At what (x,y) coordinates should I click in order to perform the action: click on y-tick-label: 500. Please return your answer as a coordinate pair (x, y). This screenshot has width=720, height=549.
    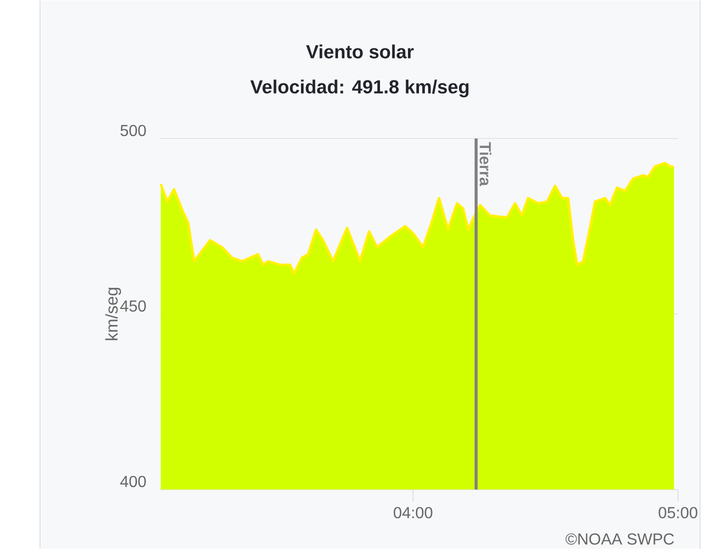
    Looking at the image, I should click on (133, 130).